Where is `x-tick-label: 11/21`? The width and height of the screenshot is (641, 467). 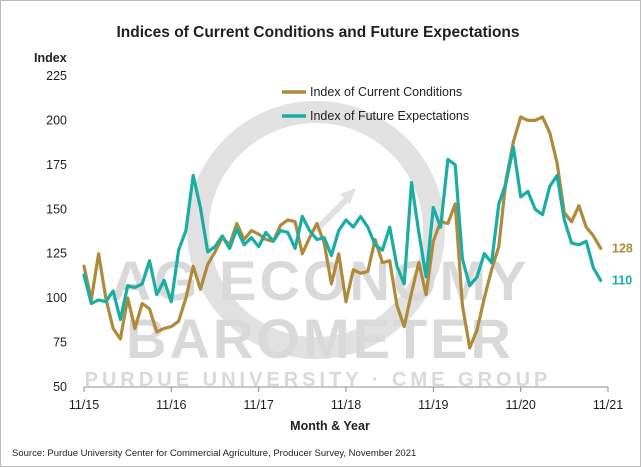 x-tick-label: 11/21 is located at coordinates (608, 405).